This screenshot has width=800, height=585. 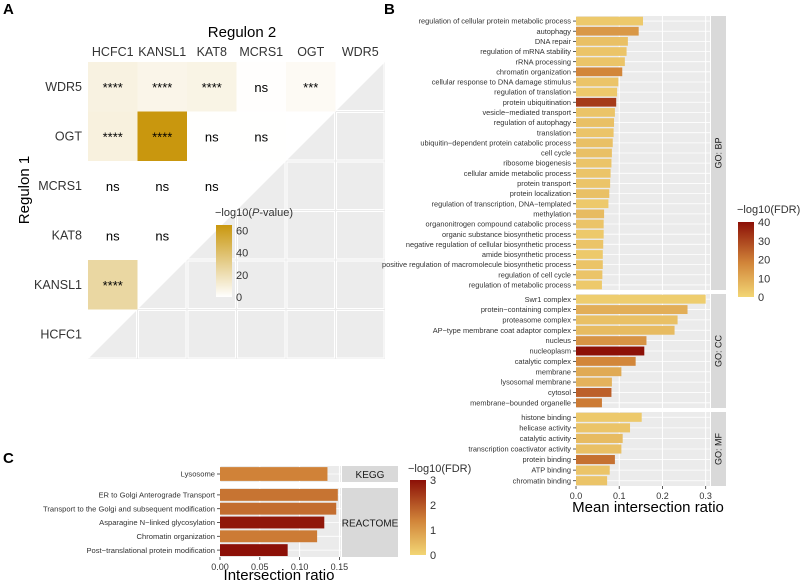 What do you see at coordinates (546, 417) in the screenshot?
I see `bar-label: histone binding` at bounding box center [546, 417].